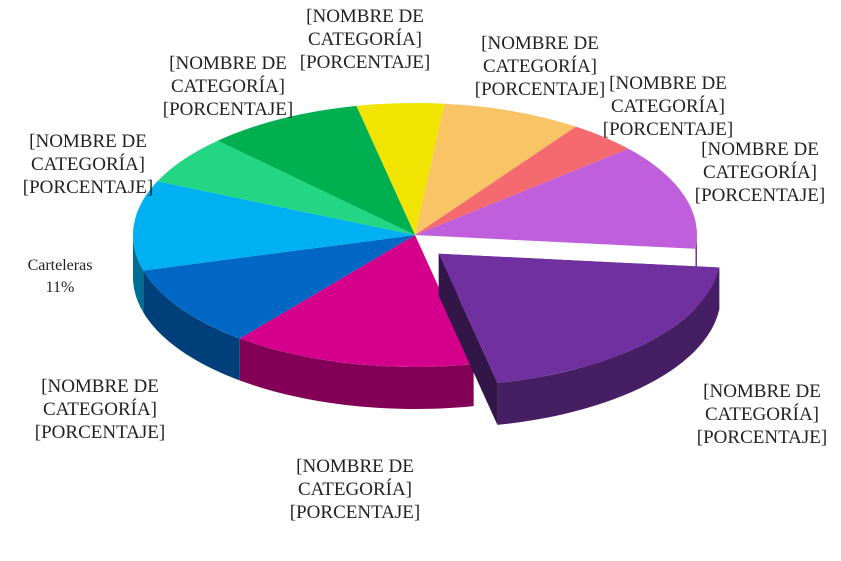 The height and width of the screenshot is (561, 841). I want to click on category-label: Carteleras, so click(60, 265).